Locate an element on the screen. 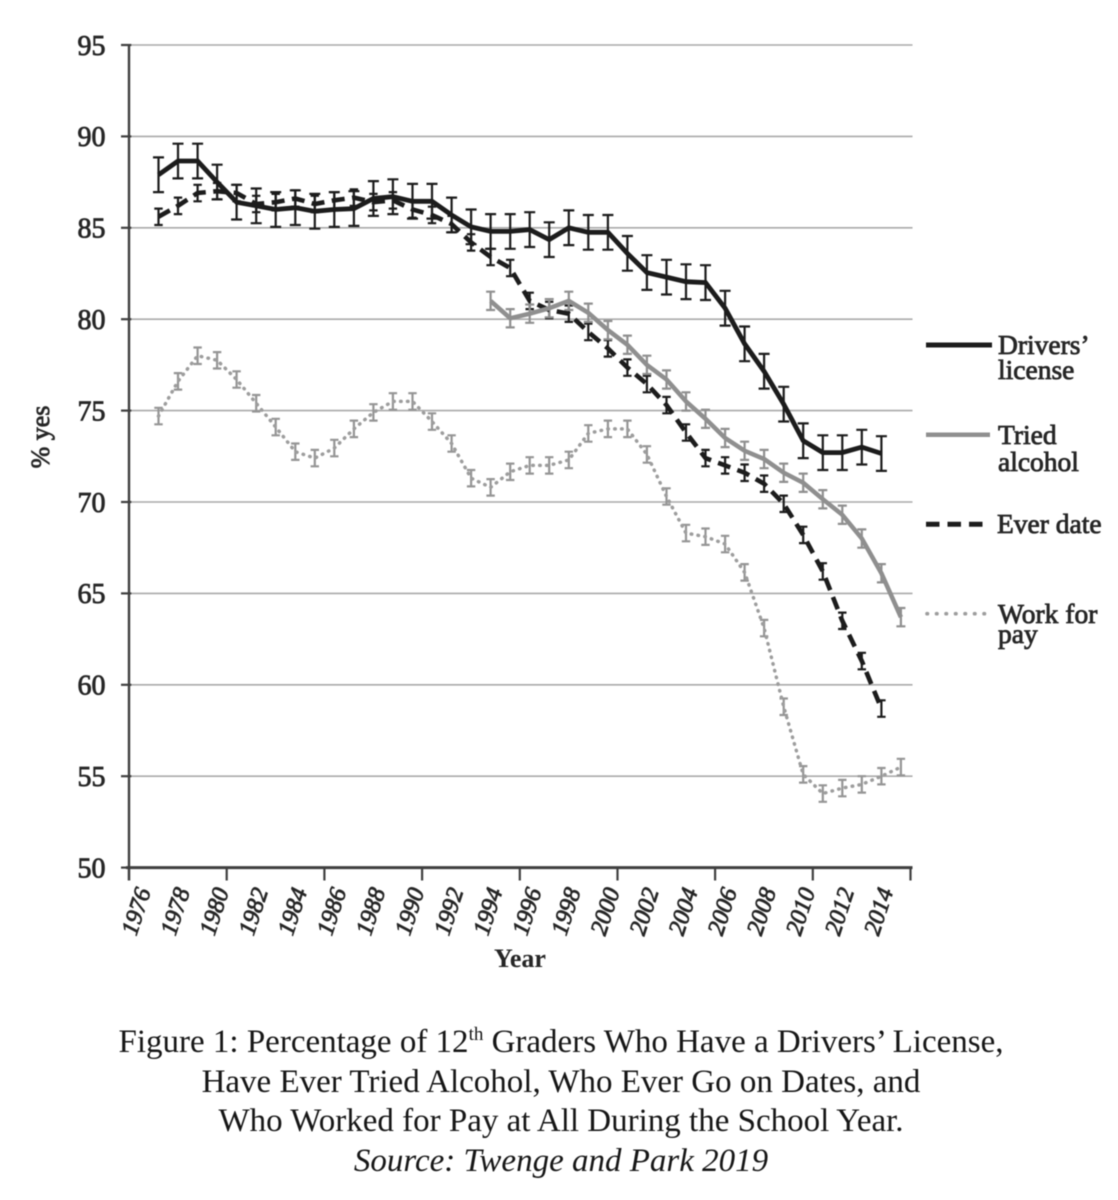  svg-text: license is located at coordinates (1036, 369).